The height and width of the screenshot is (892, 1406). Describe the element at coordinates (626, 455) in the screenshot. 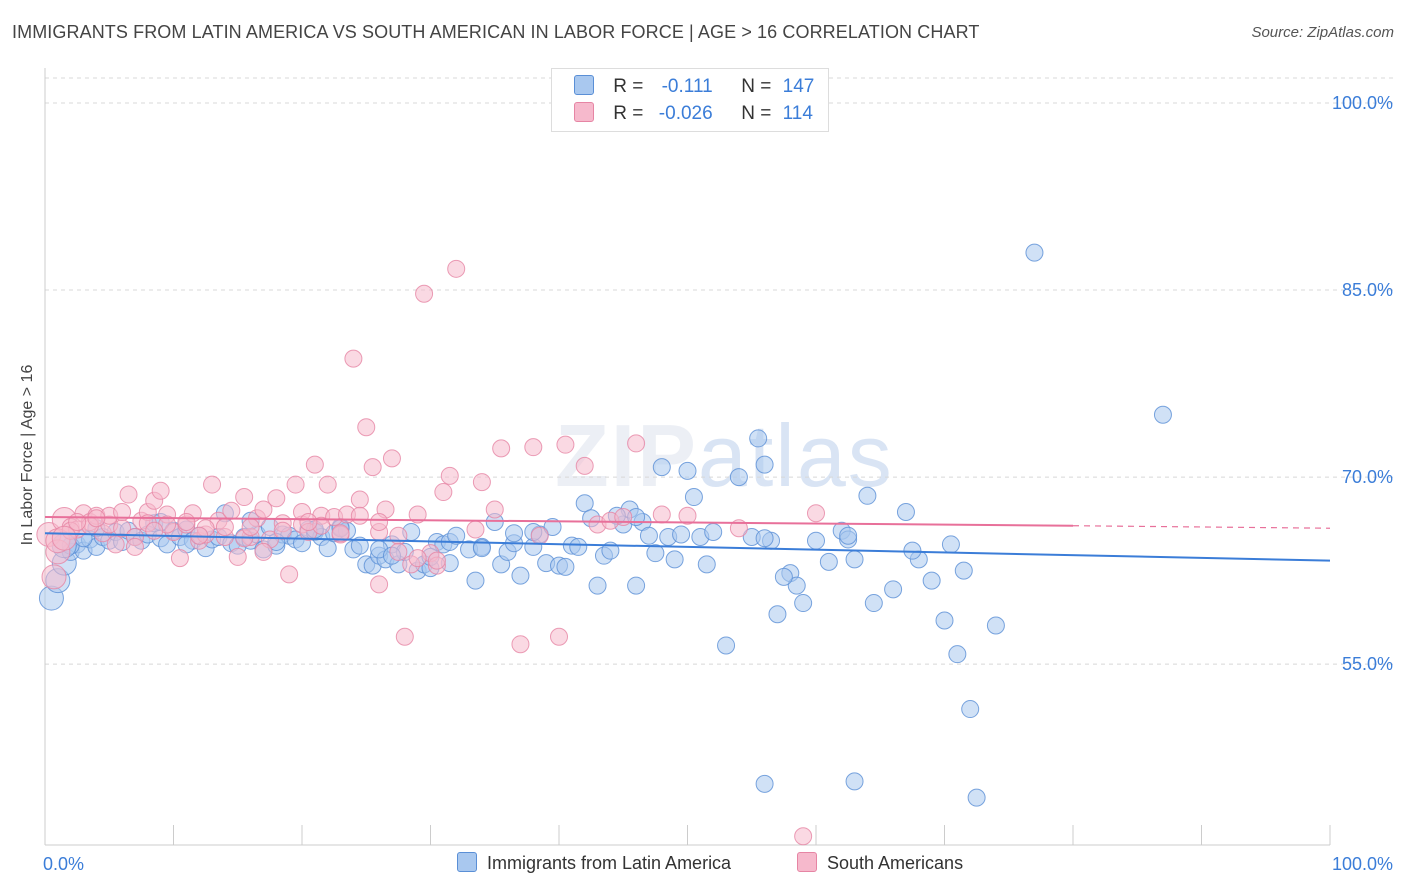

I see `watermark-zip: ZIP` at that location.